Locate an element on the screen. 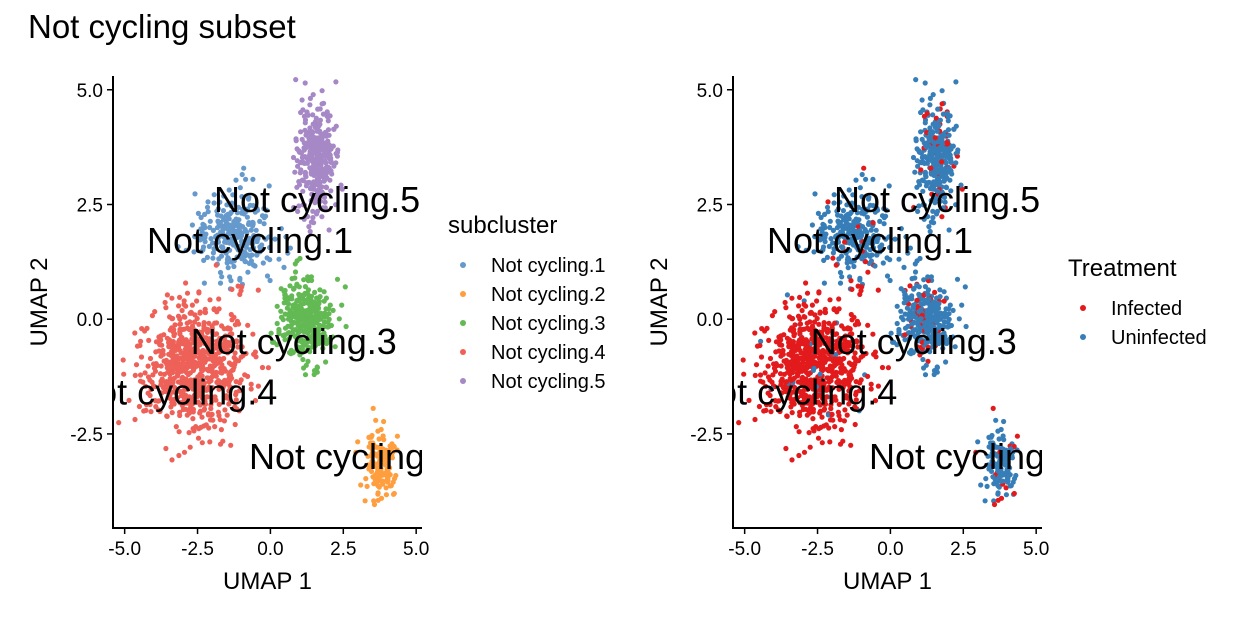 Image resolution: width=1248 pixels, height=624 pixels. page-title: Not cycling subset is located at coordinates (162, 26).